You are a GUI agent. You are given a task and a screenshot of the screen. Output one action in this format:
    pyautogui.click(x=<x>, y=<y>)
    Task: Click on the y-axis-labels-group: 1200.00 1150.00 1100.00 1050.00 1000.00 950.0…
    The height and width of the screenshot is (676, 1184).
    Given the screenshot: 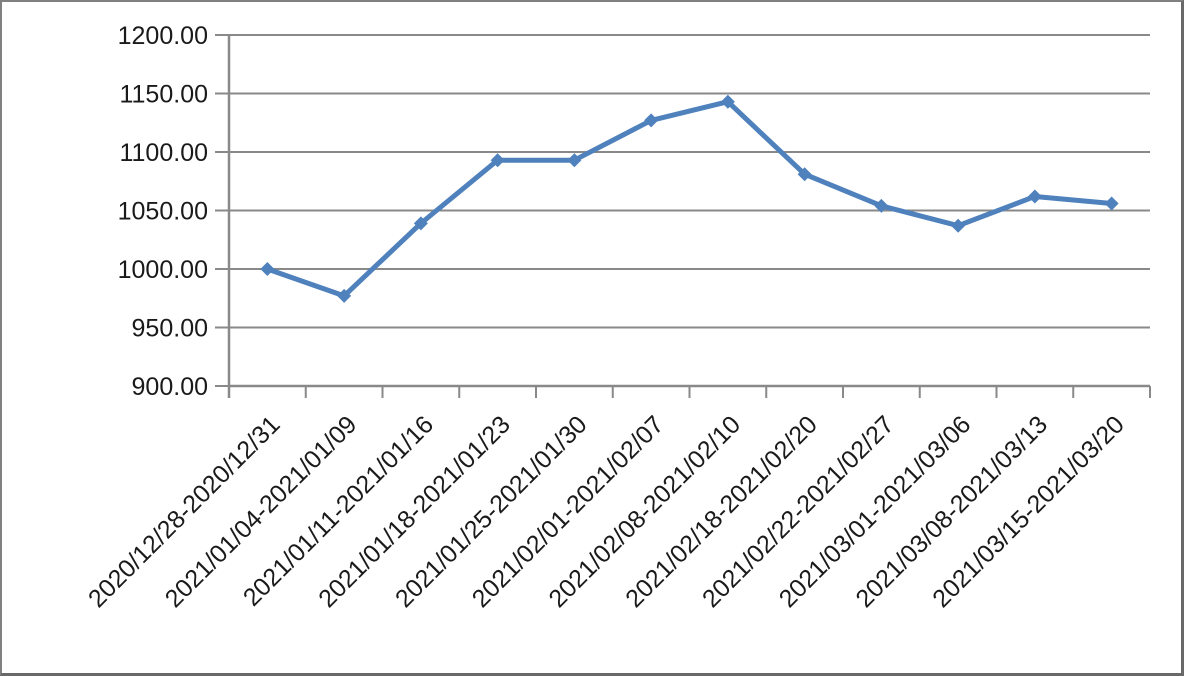 What is the action you would take?
    pyautogui.click(x=163, y=211)
    